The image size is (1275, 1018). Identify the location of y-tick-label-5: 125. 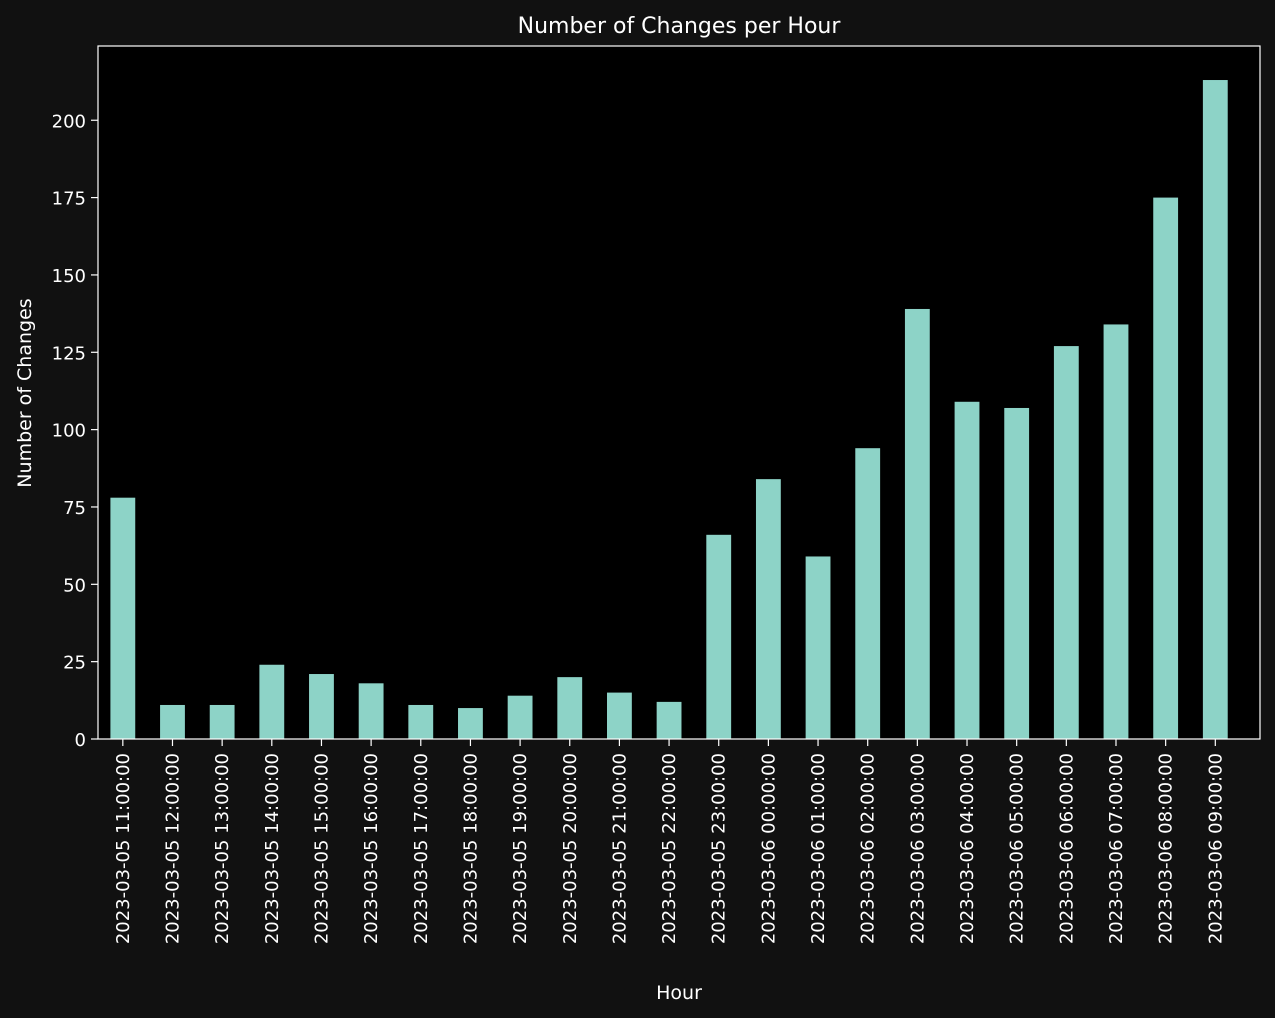
(69, 353).